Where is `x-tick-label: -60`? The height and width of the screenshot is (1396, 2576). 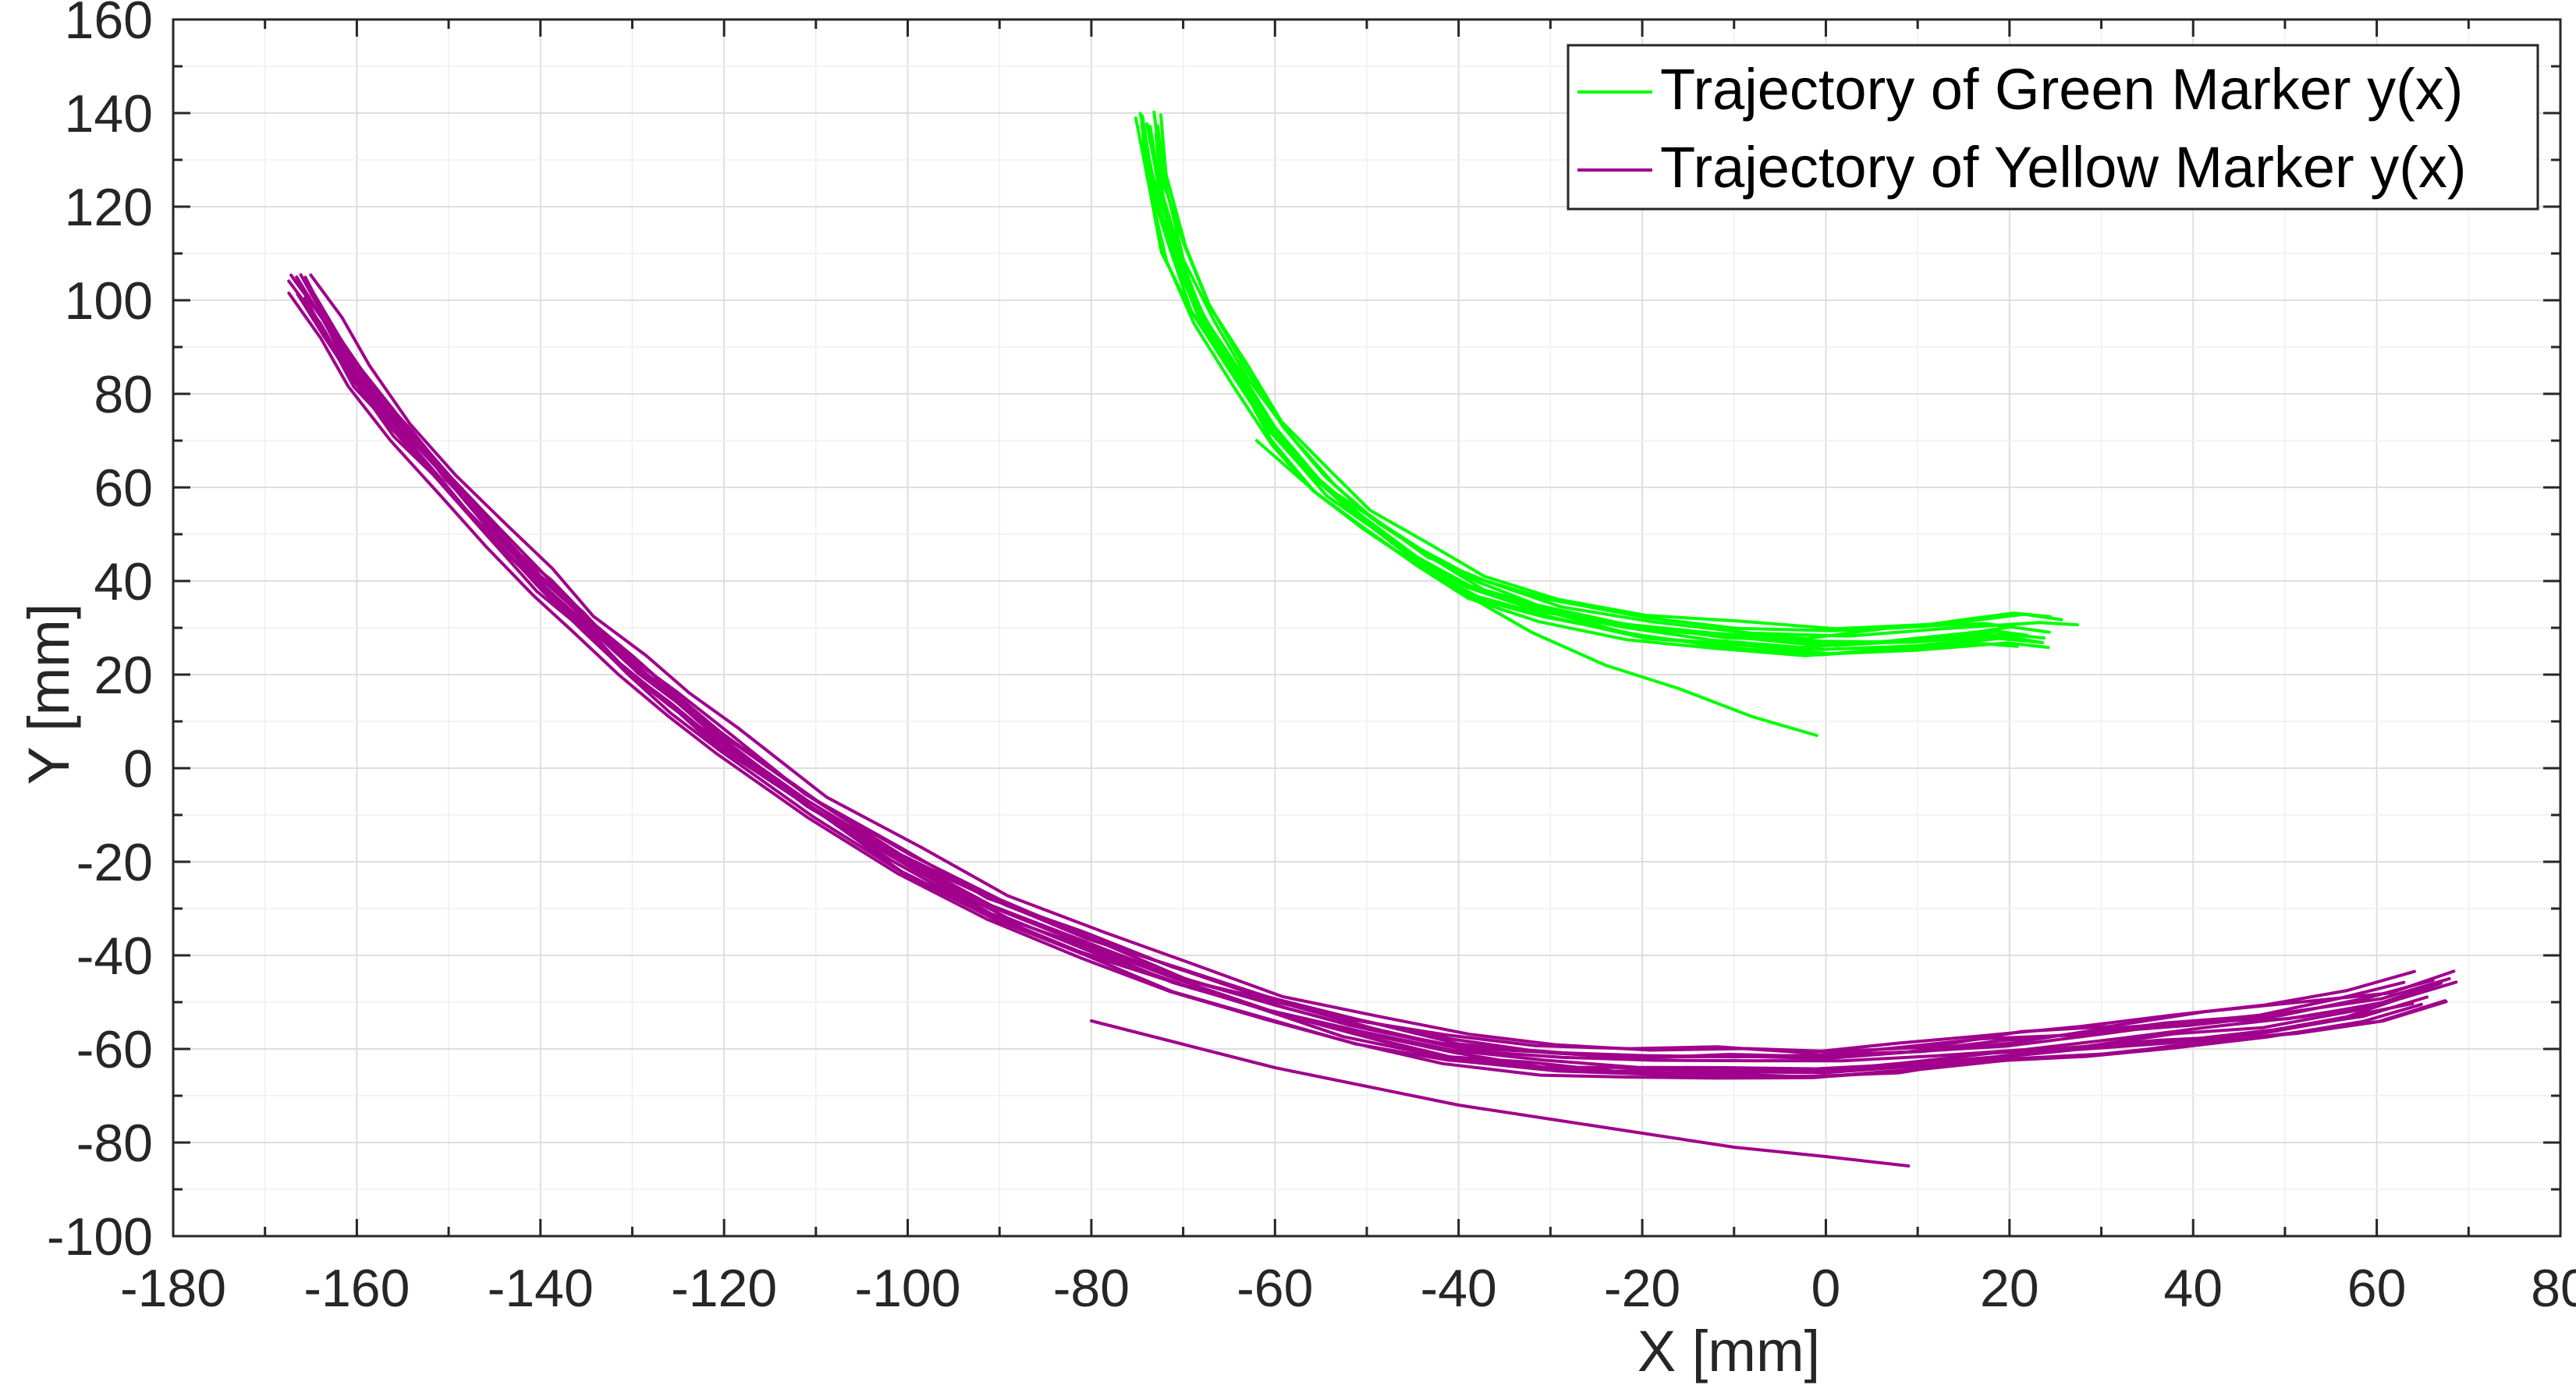
x-tick-label: -60 is located at coordinates (1275, 1288).